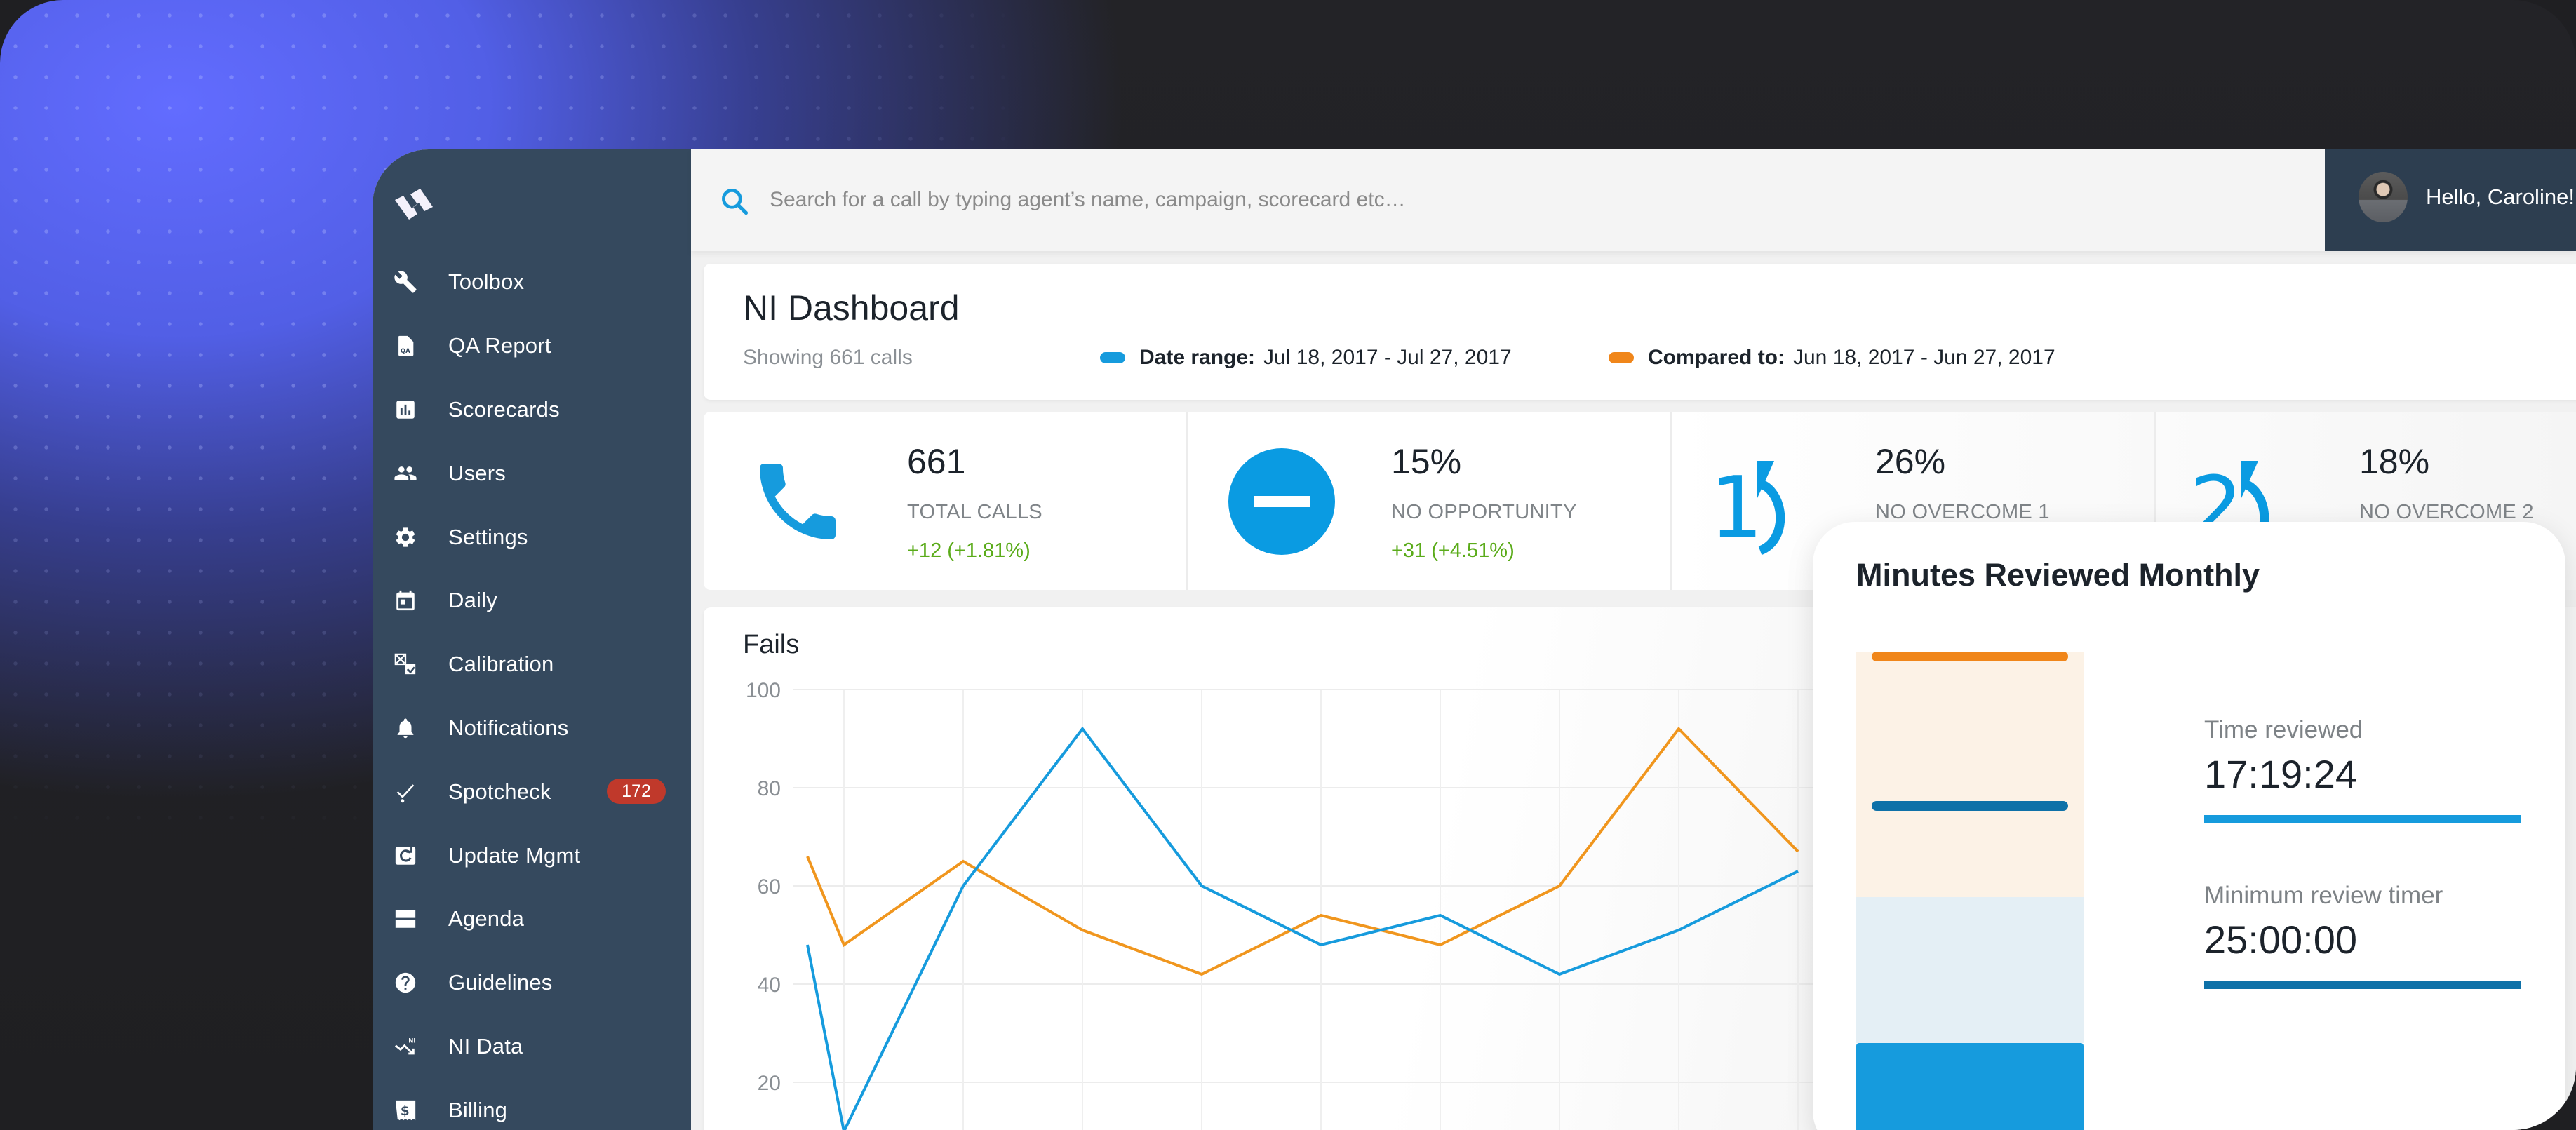 The width and height of the screenshot is (2576, 1130). What do you see at coordinates (1970, 970) in the screenshot?
I see `target-segment` at bounding box center [1970, 970].